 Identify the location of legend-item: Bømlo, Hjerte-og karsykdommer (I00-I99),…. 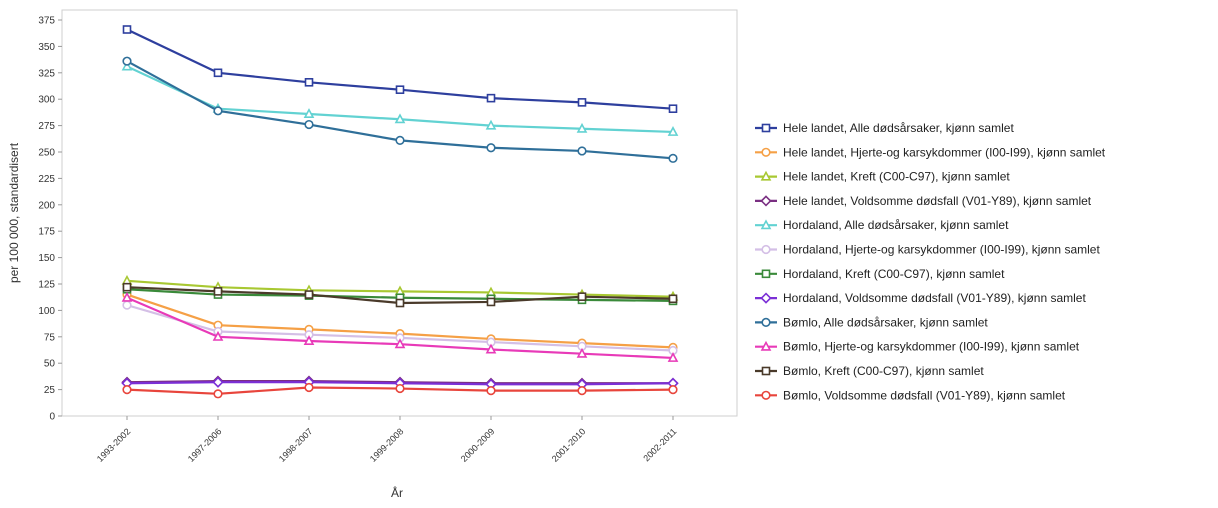
(917, 347).